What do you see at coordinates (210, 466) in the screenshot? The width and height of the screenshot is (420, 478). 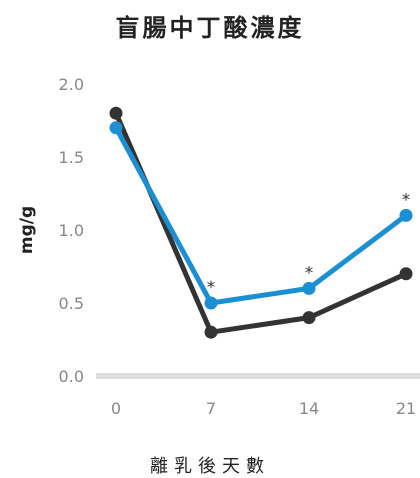 I see `x-axis-label: 離乳後天數` at bounding box center [210, 466].